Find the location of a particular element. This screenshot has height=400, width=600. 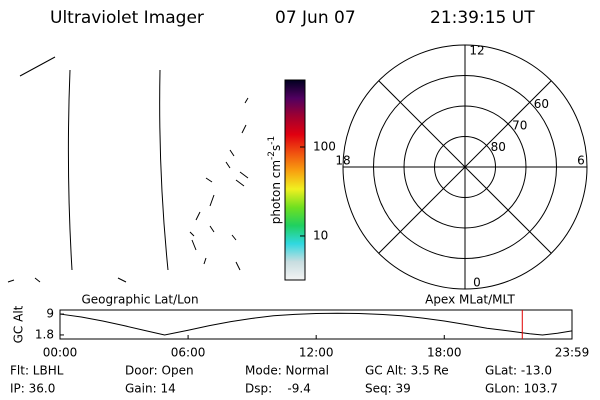

mlt-label: 18 is located at coordinates (342, 161).